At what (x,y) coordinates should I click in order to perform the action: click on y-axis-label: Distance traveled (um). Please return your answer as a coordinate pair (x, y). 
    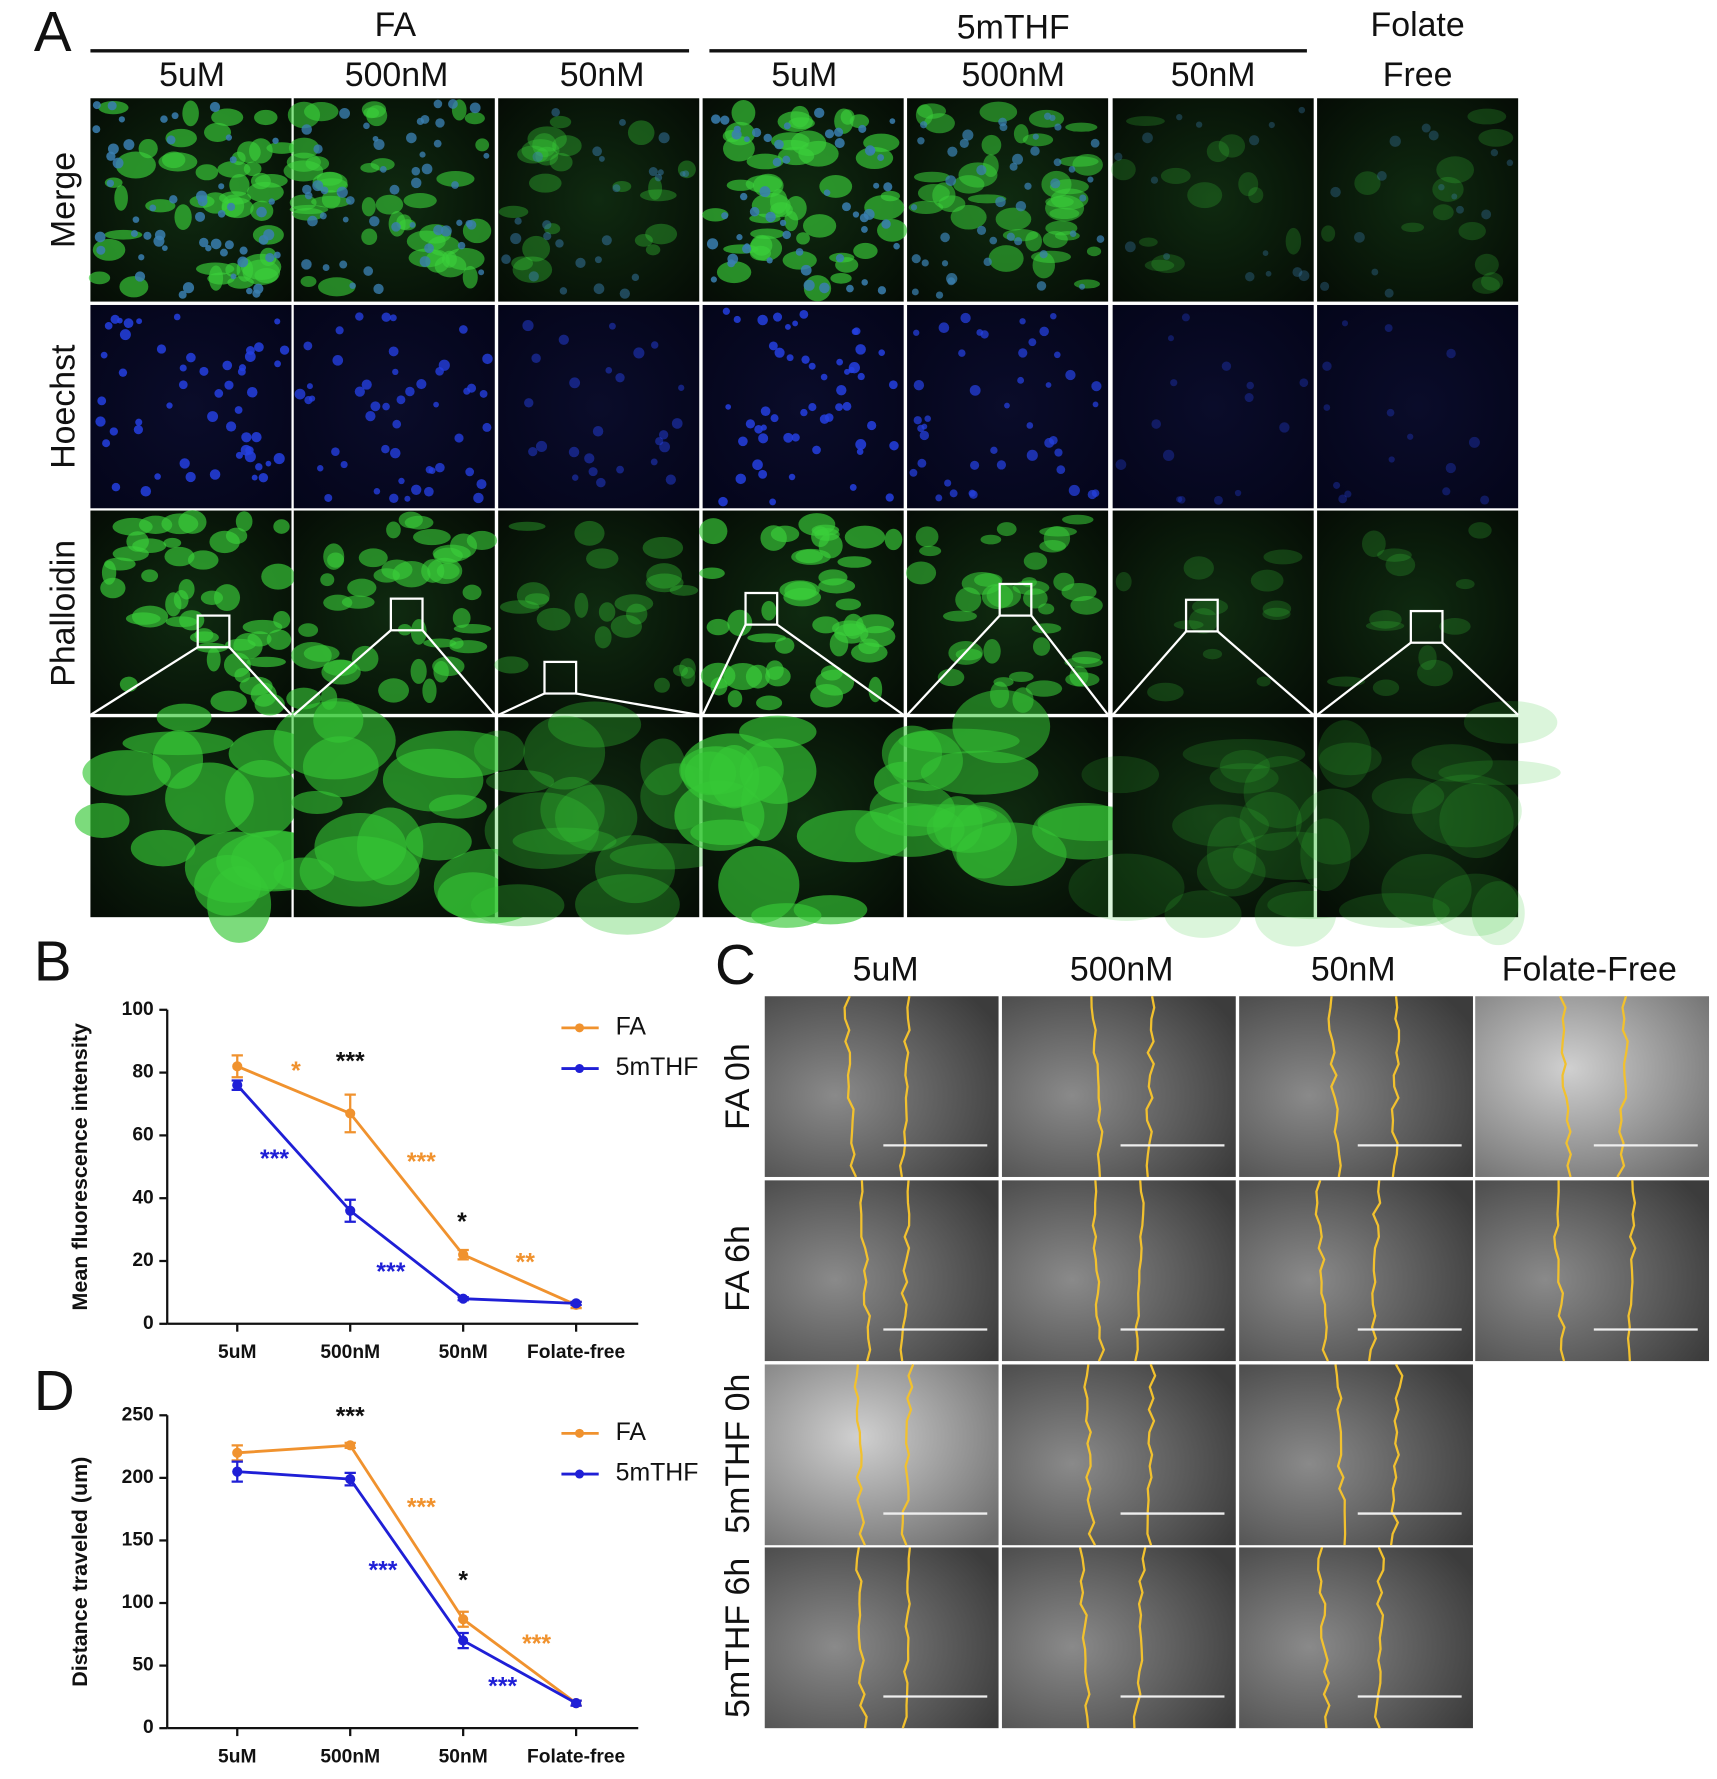
    Looking at the image, I should click on (80, 1572).